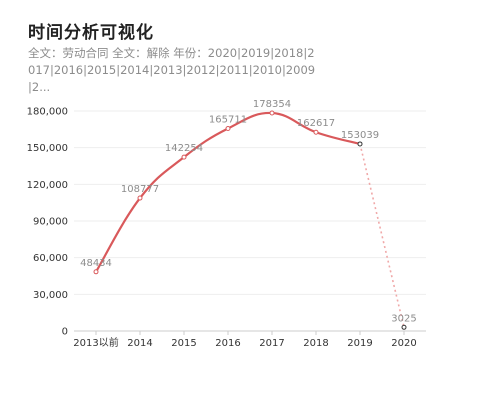 The image size is (500, 404). Describe the element at coordinates (96, 263) in the screenshot. I see `data-label: 48434` at that location.